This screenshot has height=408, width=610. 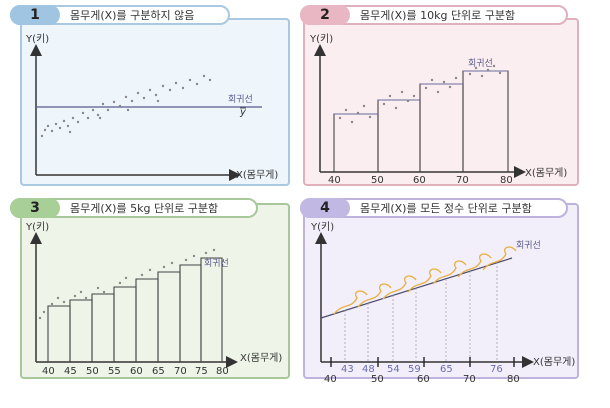 What do you see at coordinates (114, 371) in the screenshot?
I see `panel-3-tick-55: 55` at bounding box center [114, 371].